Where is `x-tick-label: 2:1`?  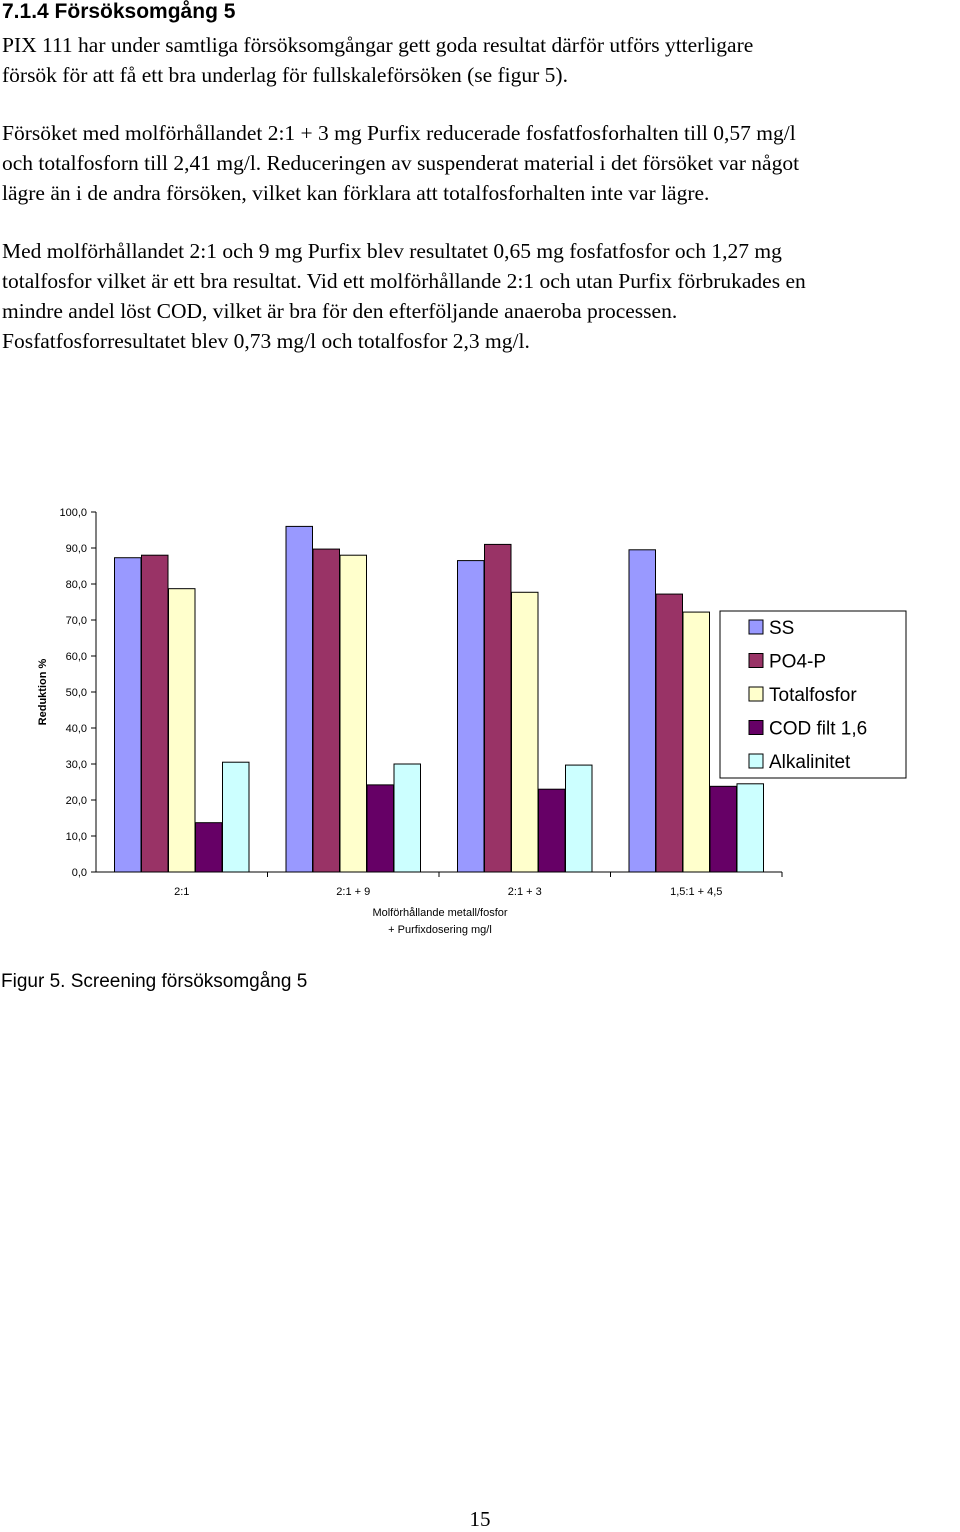 x-tick-label: 2:1 is located at coordinates (181, 892).